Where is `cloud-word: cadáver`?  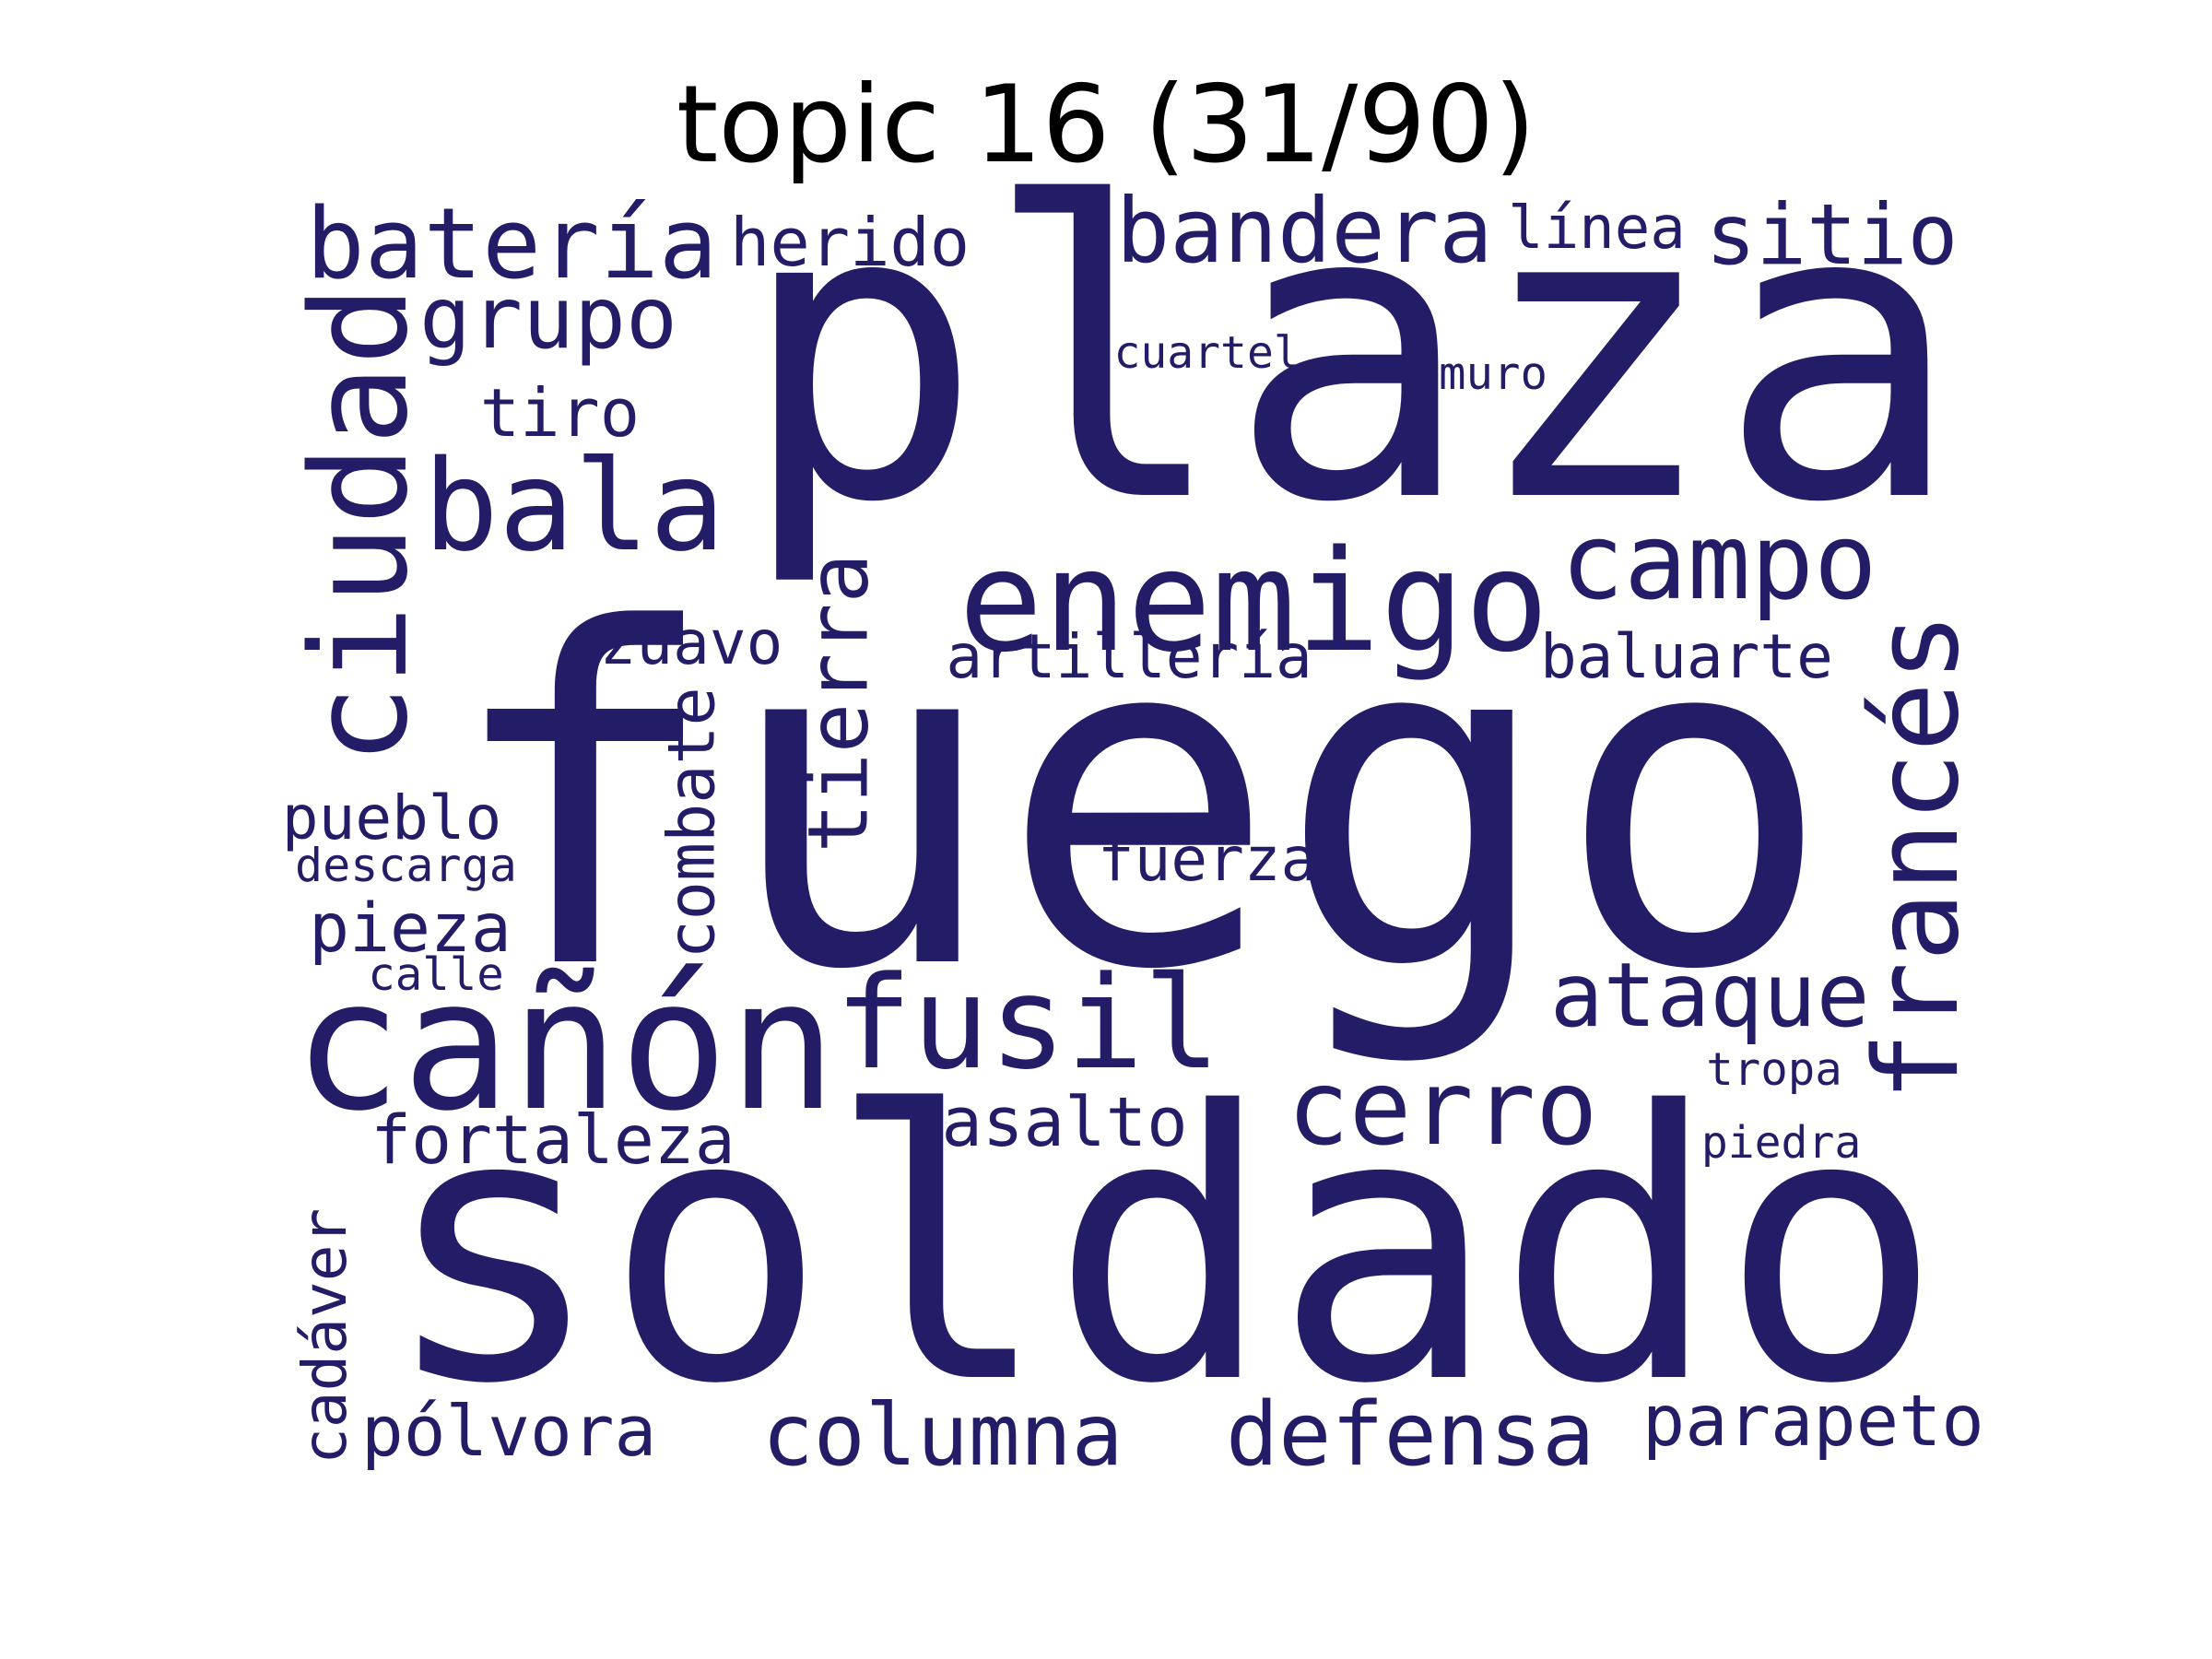
cloud-word: cadáver is located at coordinates (324, 1336).